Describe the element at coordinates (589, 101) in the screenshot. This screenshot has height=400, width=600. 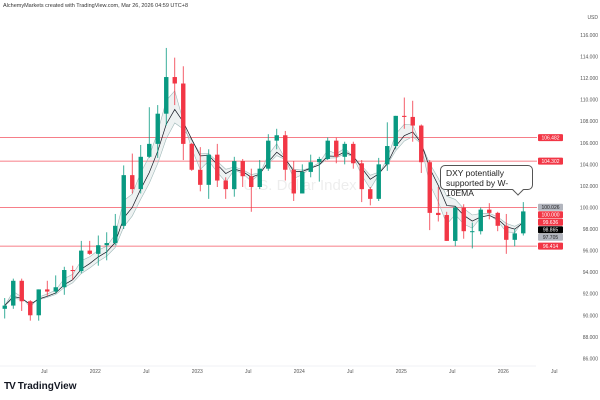
I see `price-tick-label: 110.000` at that location.